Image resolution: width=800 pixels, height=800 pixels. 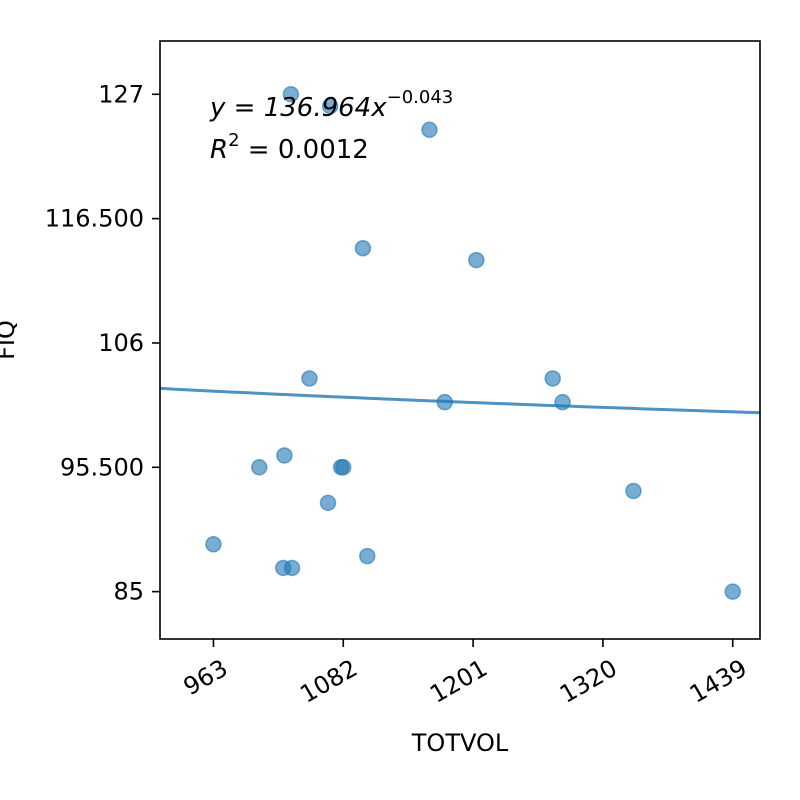 I want to click on x-axis-ticks: 963 1082 1201 1320 1439, so click(x=465, y=674).